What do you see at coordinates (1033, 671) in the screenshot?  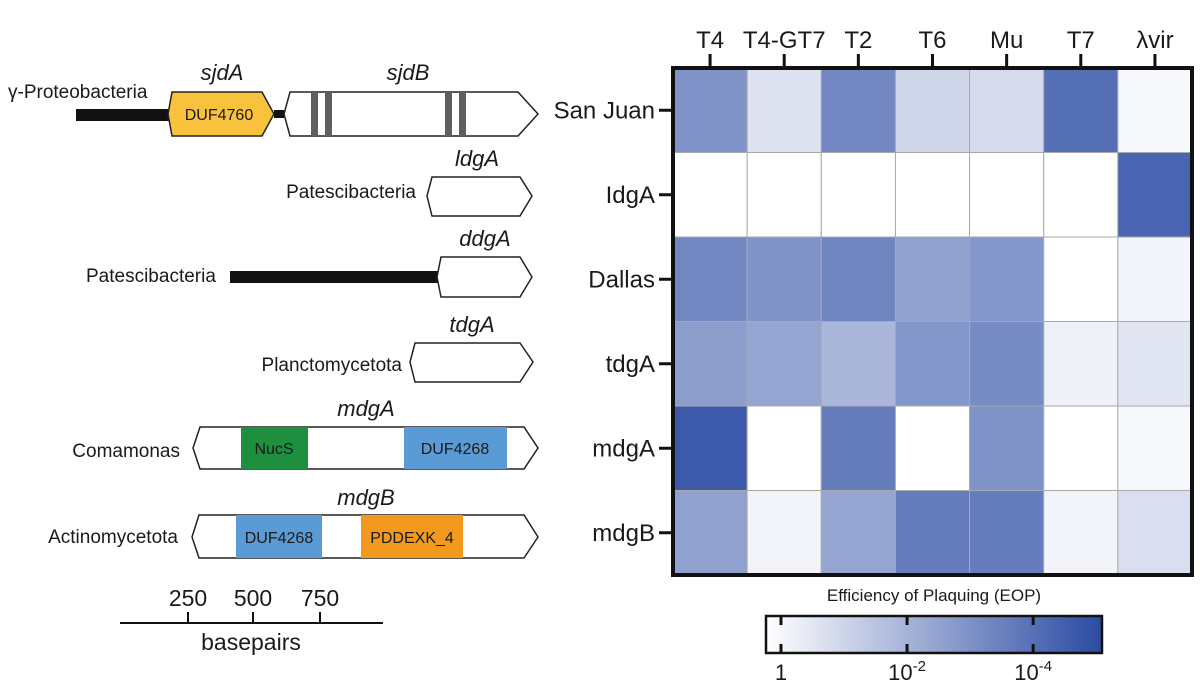 I see `colorbar-tick-label: 10⁻⁴` at bounding box center [1033, 671].